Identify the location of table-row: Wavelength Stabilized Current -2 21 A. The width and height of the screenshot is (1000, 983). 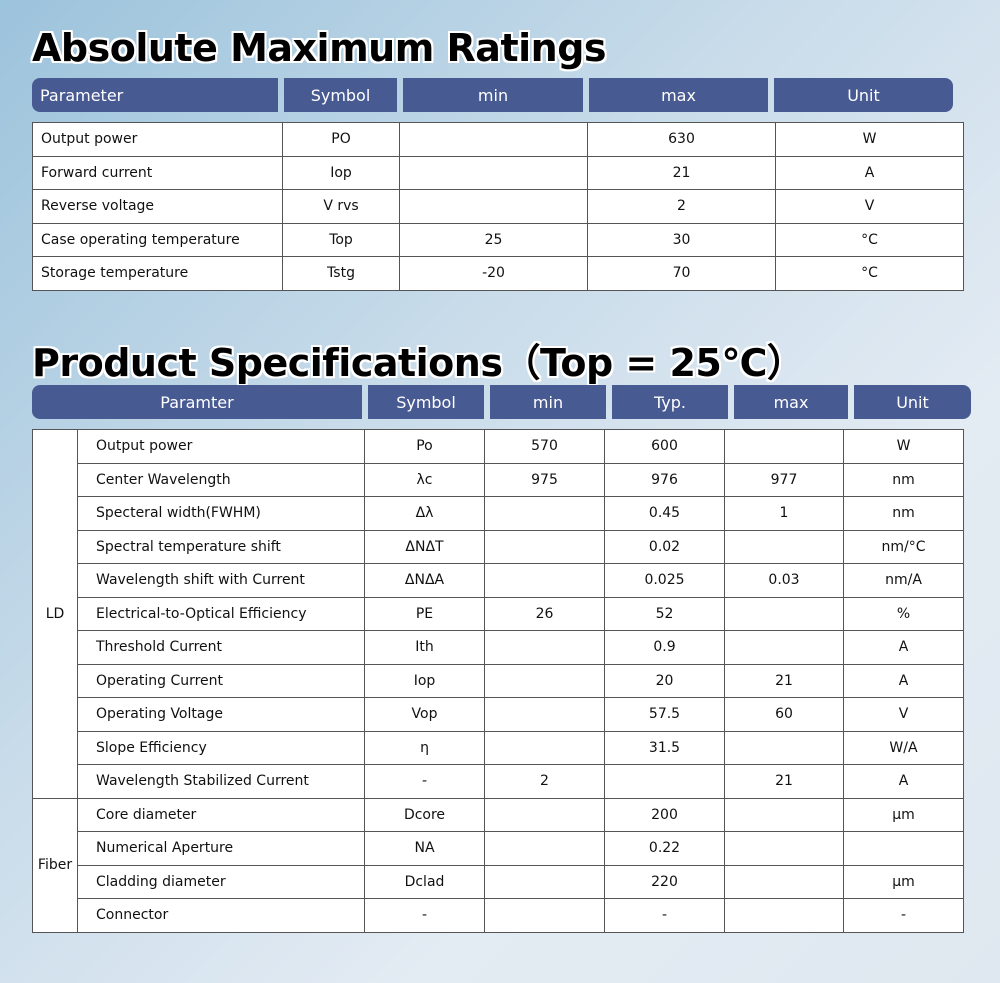
(498, 781).